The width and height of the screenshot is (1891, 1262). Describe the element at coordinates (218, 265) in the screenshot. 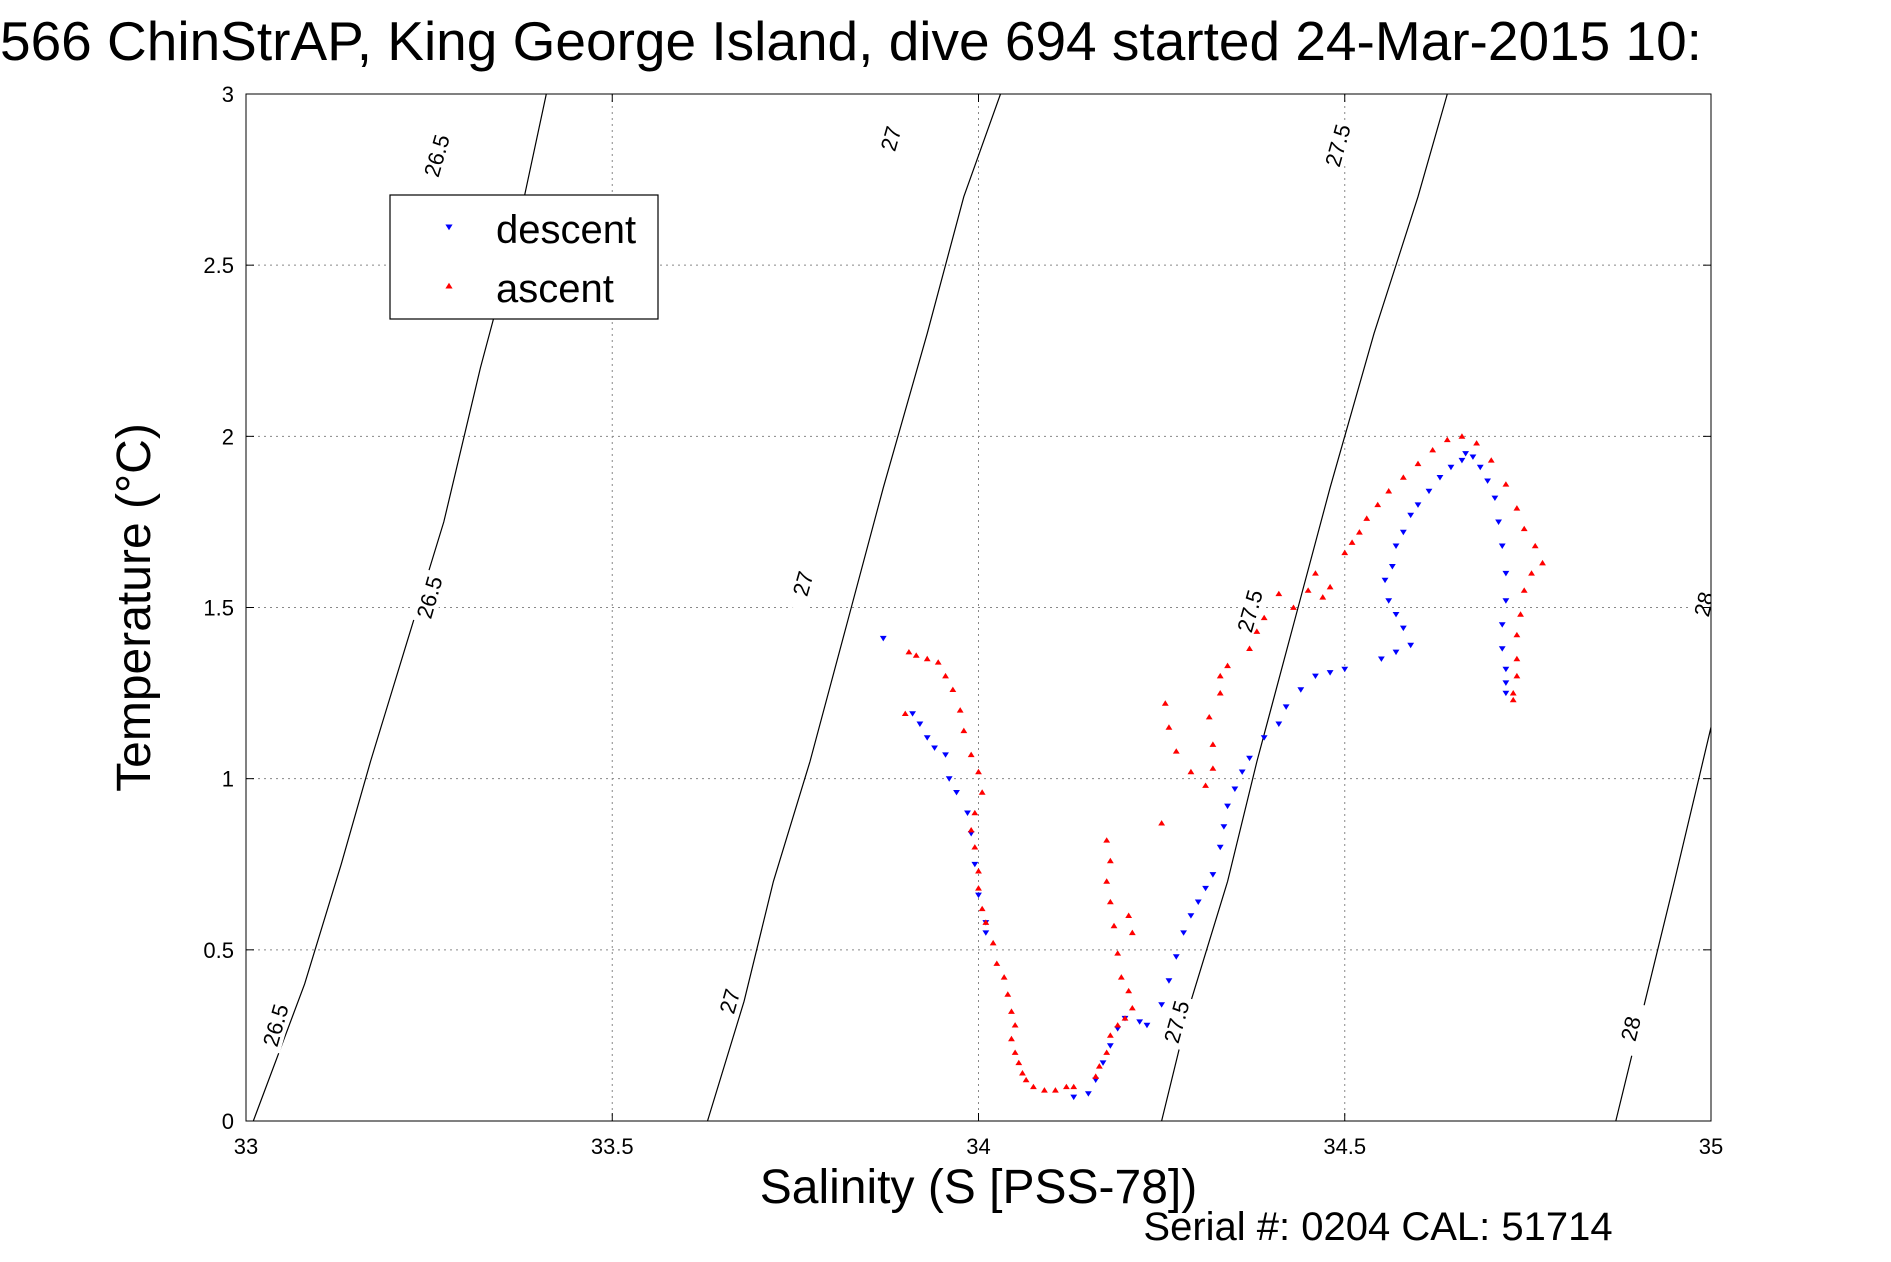

I see `y-tick-label: 2.5` at that location.